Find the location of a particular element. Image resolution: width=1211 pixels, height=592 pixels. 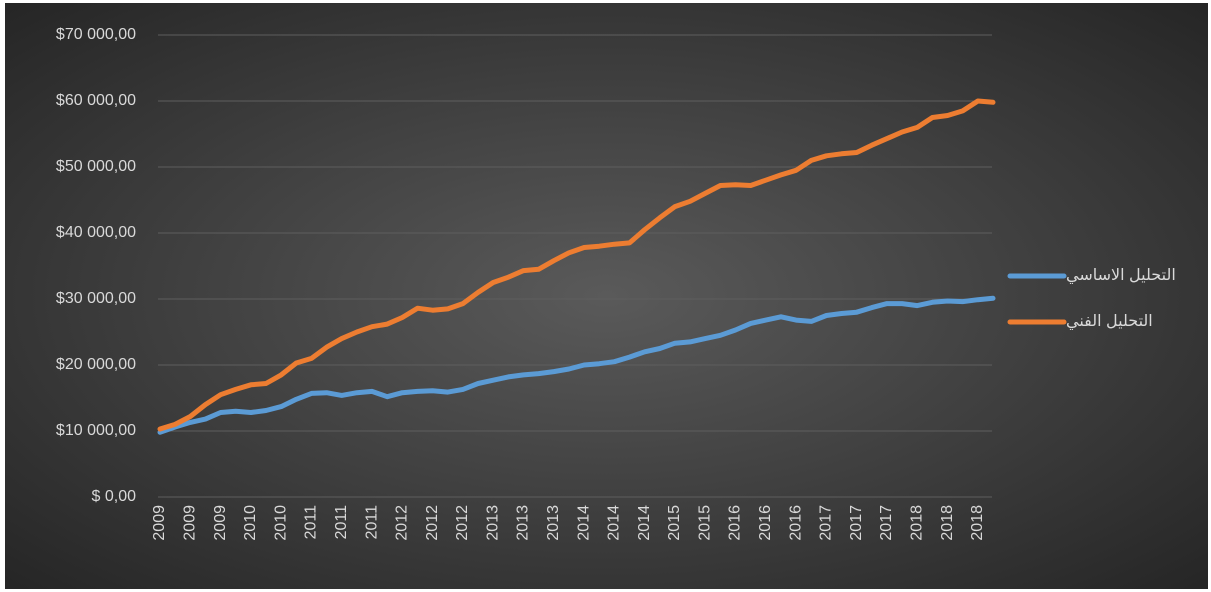

y-tick-label: $70 000,00 is located at coordinates (96, 34).